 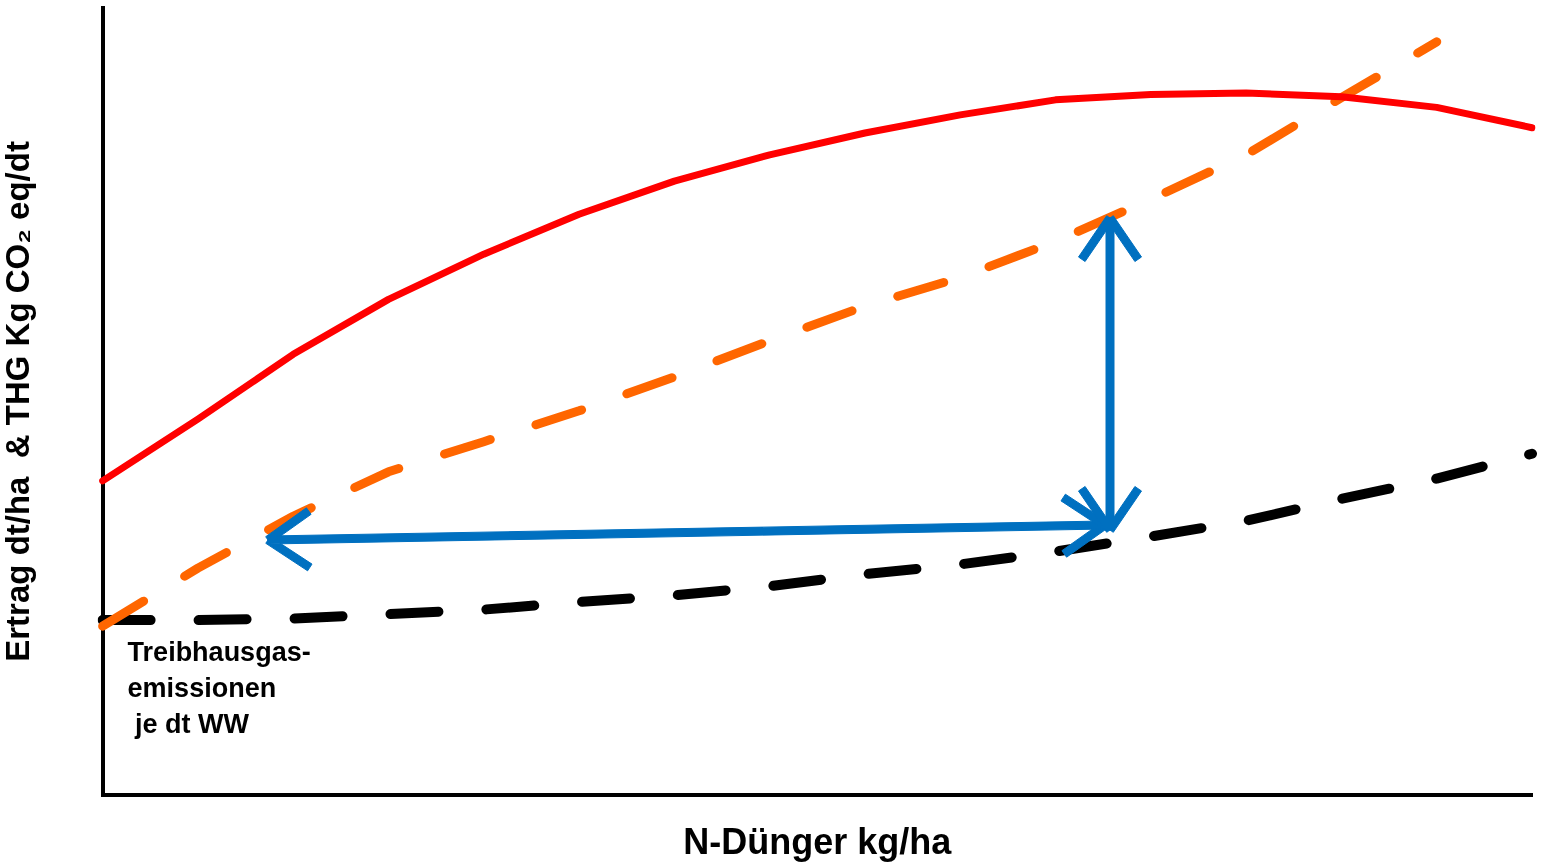 What do you see at coordinates (818, 842) in the screenshot?
I see `x-axis-title: N-Dünger kg/ha` at bounding box center [818, 842].